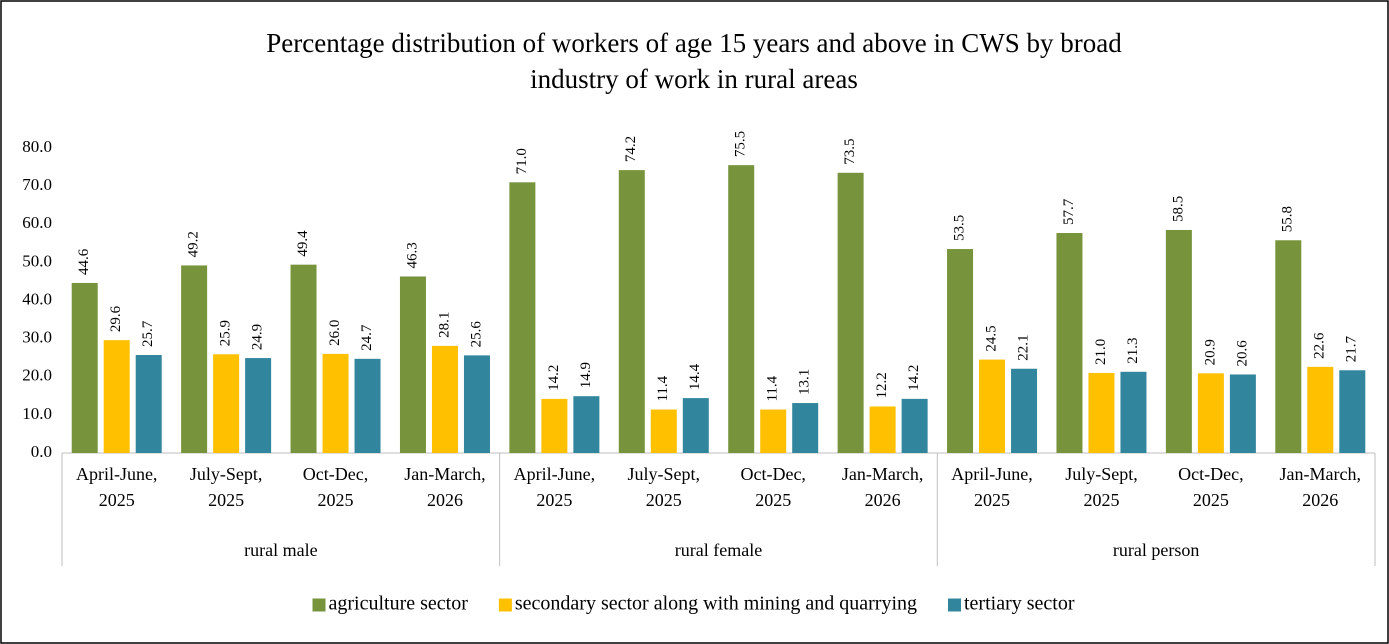 This screenshot has width=1389, height=644. Describe the element at coordinates (37, 298) in the screenshot. I see `y-tick-label: 40.0` at that location.